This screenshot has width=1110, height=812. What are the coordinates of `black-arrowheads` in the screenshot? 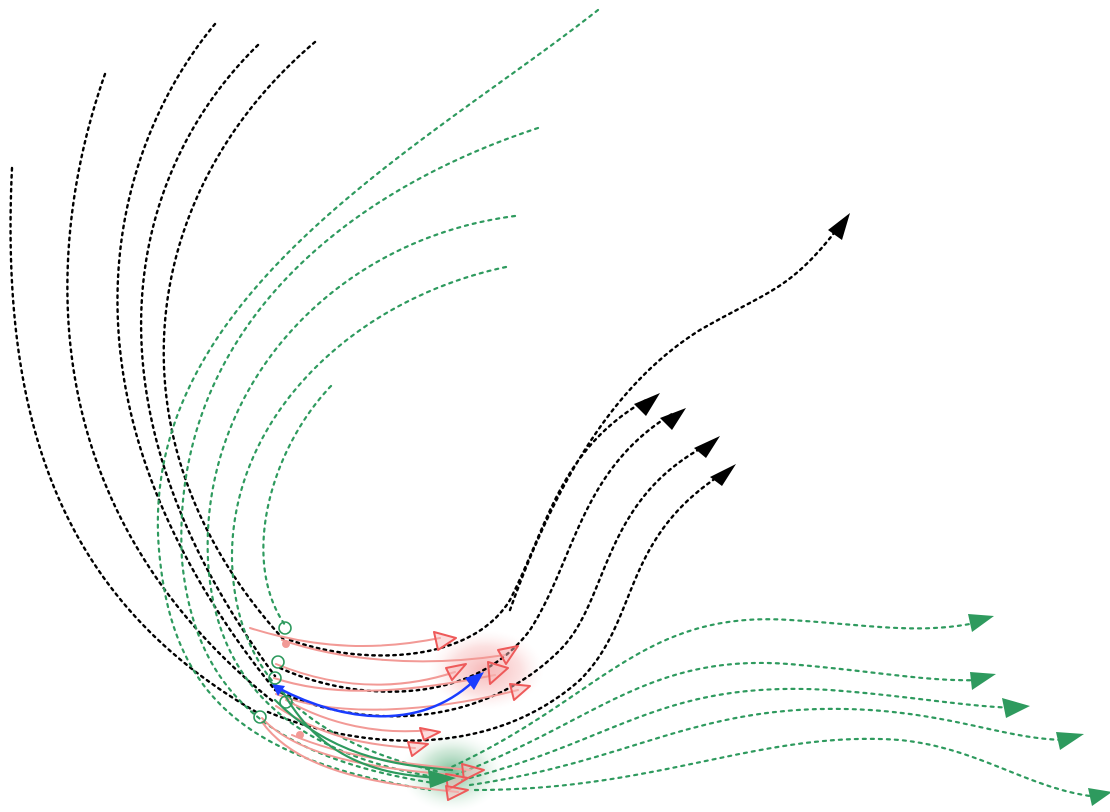 It's located at (742, 349).